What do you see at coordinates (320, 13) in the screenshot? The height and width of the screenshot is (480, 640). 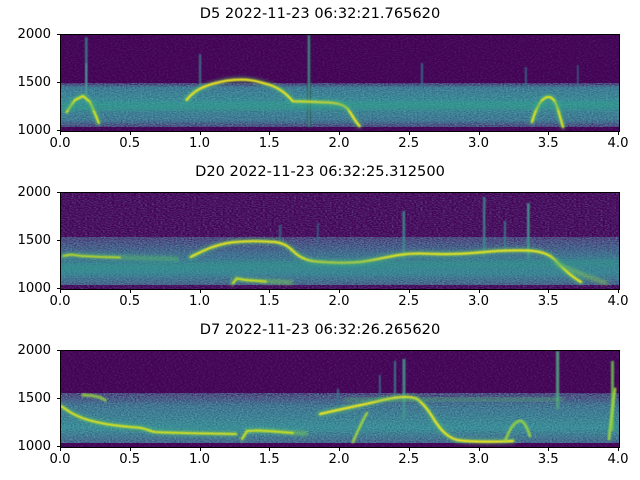 I see `panel-title: D5 2022-11-23 06:32:21.765620` at bounding box center [320, 13].